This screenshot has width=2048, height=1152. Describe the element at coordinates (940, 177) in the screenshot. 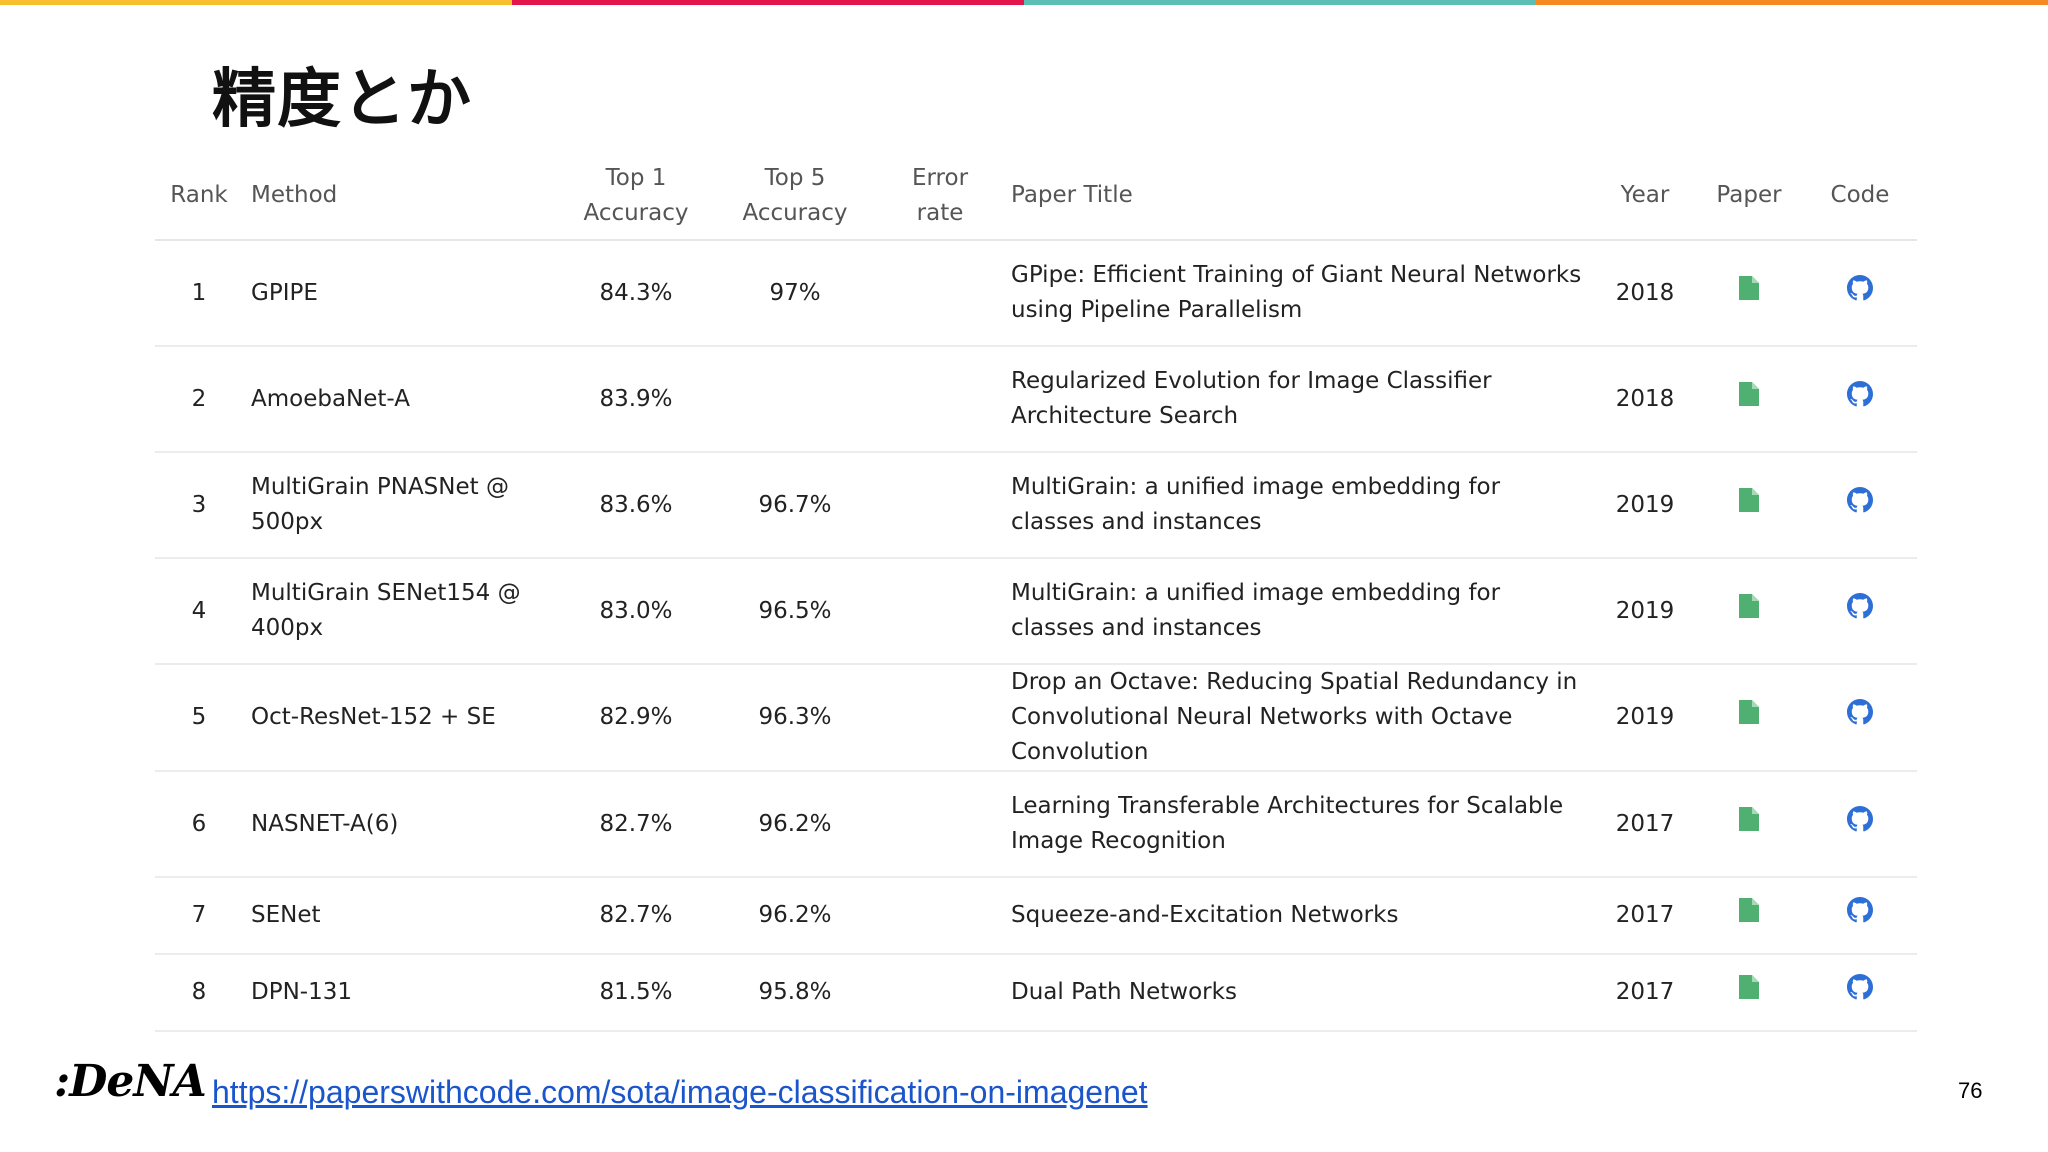

I see `header-error-line1: Error` at that location.